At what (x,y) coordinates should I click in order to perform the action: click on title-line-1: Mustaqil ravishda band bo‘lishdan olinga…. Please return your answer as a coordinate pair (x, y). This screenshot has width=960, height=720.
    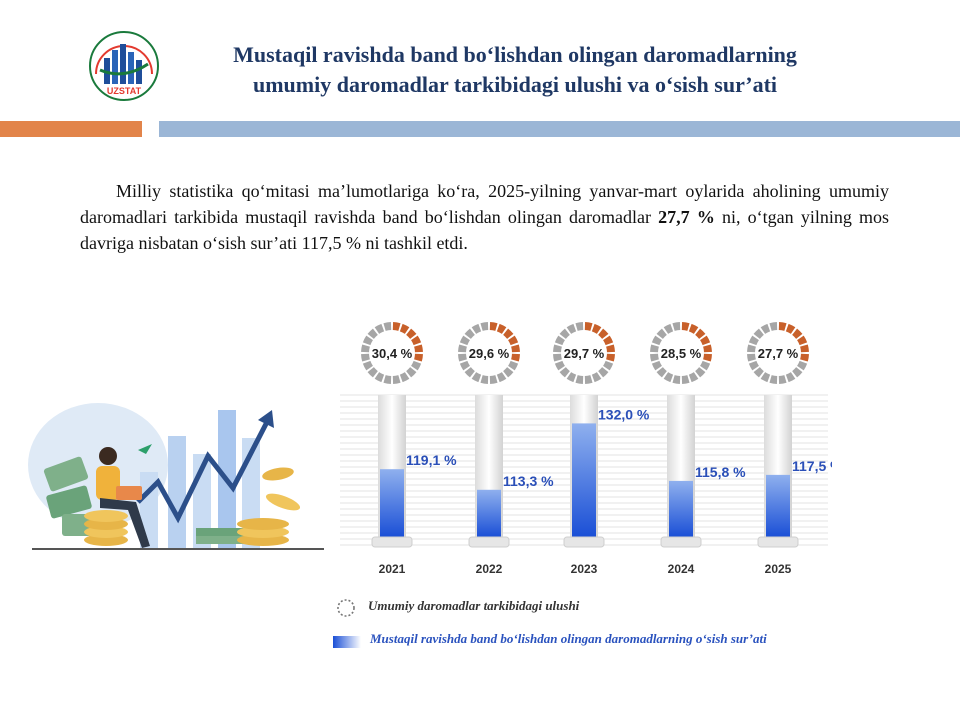
    Looking at the image, I should click on (515, 54).